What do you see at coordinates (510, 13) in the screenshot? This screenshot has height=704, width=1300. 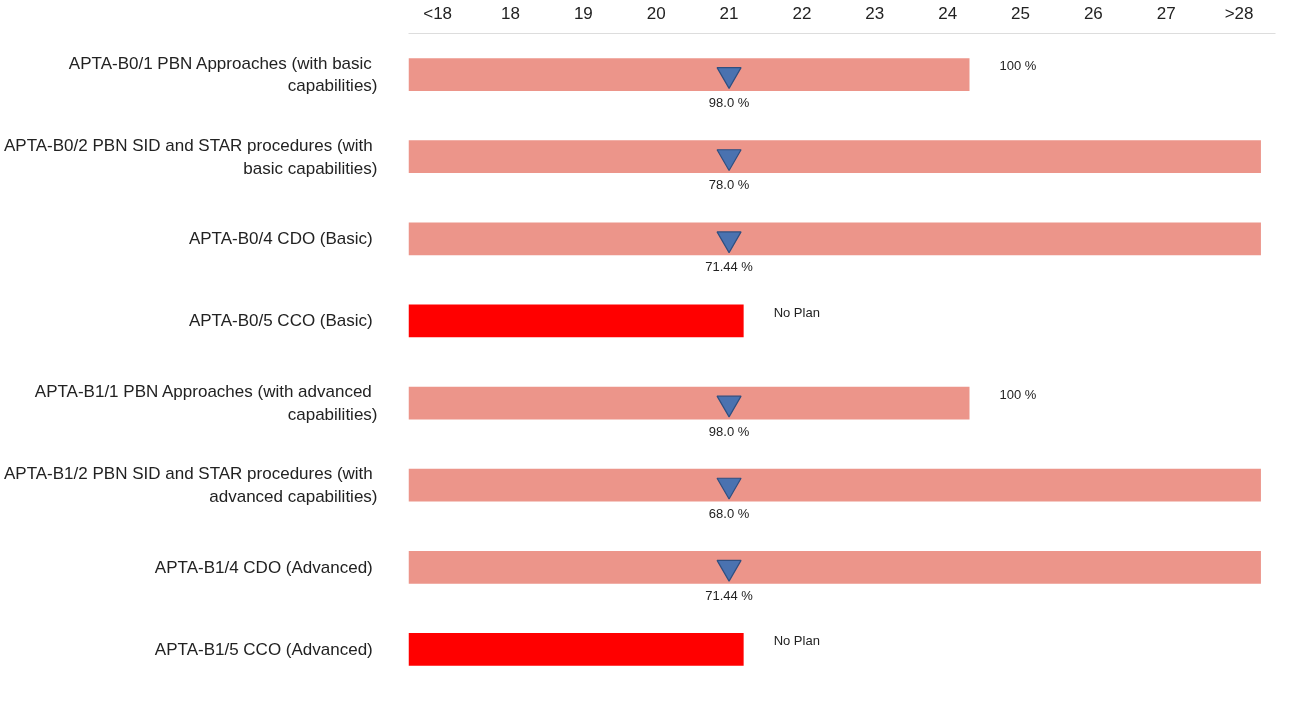 I see `x-tick-label: 18` at bounding box center [510, 13].